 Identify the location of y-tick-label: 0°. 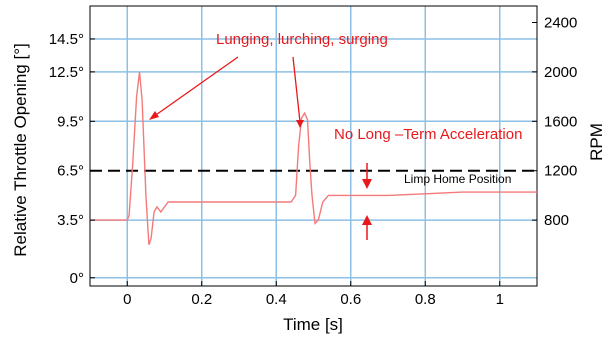
(77, 278).